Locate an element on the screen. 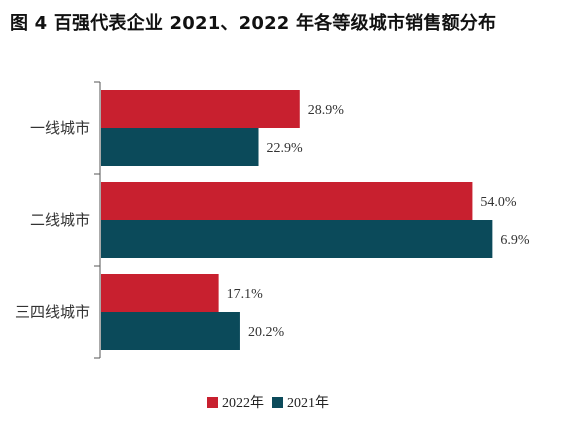  category-label: 一线城市 is located at coordinates (60, 128).